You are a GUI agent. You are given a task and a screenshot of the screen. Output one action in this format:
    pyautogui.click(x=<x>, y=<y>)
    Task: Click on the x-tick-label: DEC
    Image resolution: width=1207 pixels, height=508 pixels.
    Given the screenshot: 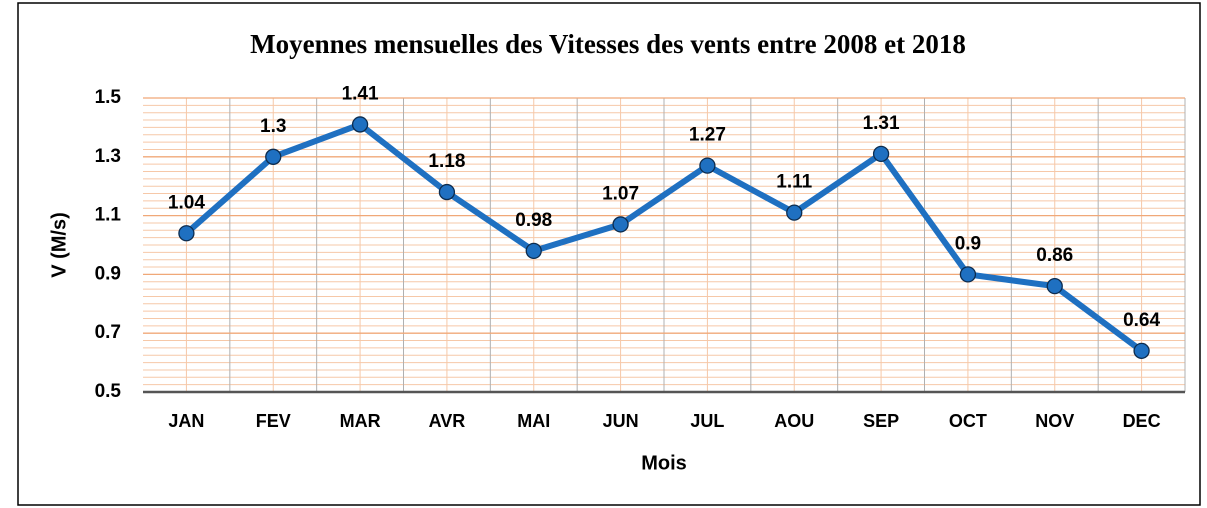 What is the action you would take?
    pyautogui.click(x=1142, y=421)
    